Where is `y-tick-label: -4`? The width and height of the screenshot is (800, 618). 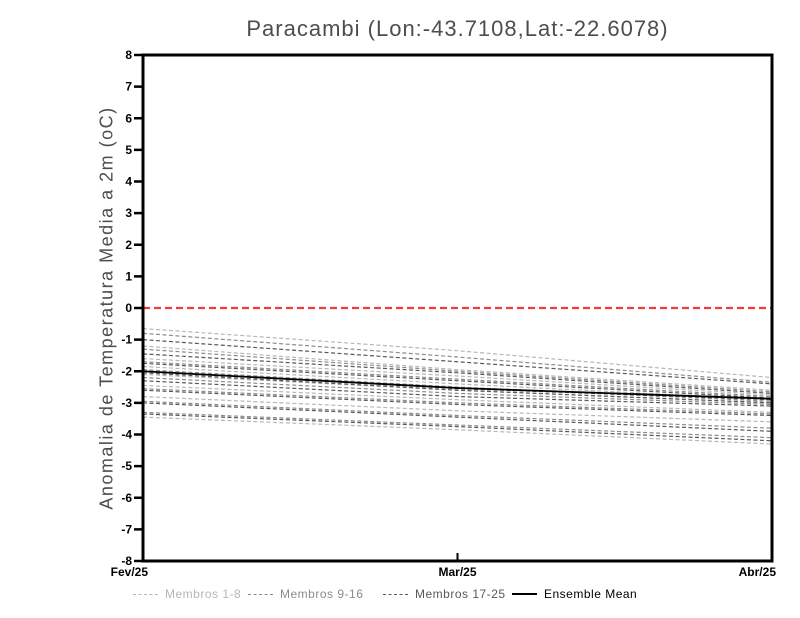 y-tick-label: -4 is located at coordinates (126, 435).